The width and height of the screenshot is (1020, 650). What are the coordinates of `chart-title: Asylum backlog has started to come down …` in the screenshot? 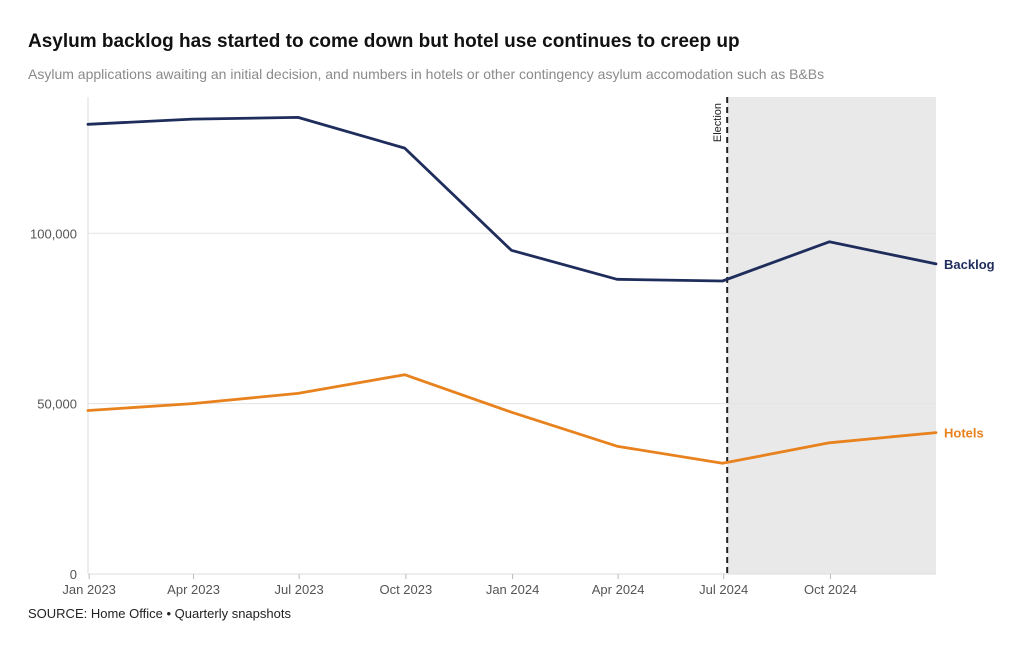 It's located at (384, 41).